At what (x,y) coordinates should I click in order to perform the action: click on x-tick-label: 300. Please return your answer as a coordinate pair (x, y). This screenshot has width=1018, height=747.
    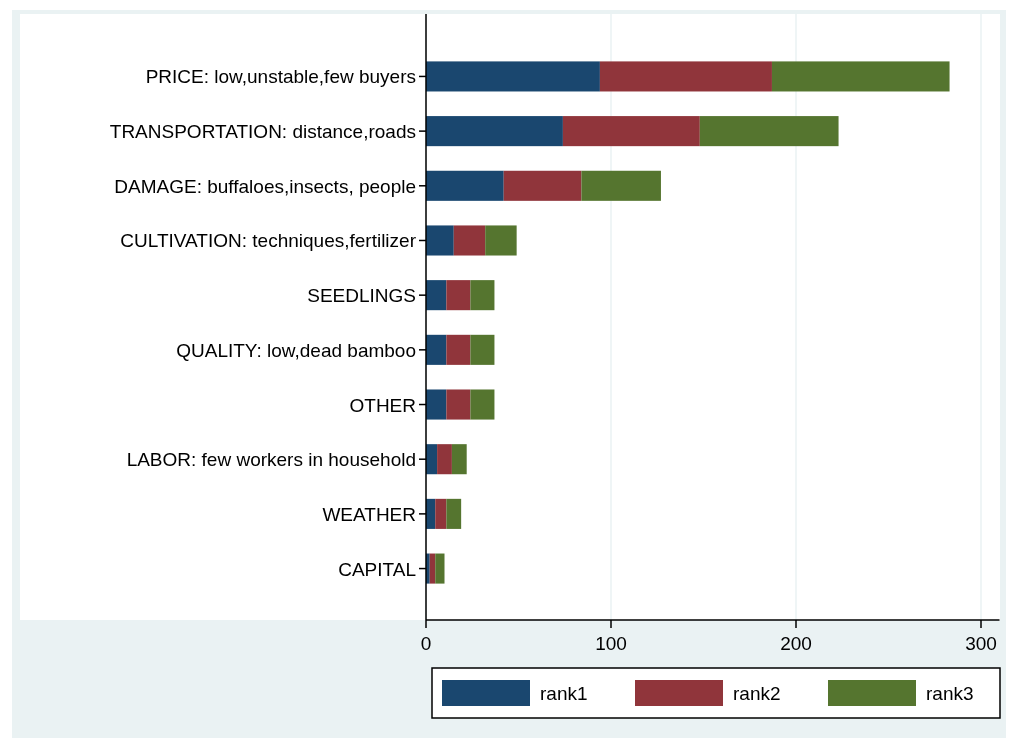
    Looking at the image, I should click on (981, 643).